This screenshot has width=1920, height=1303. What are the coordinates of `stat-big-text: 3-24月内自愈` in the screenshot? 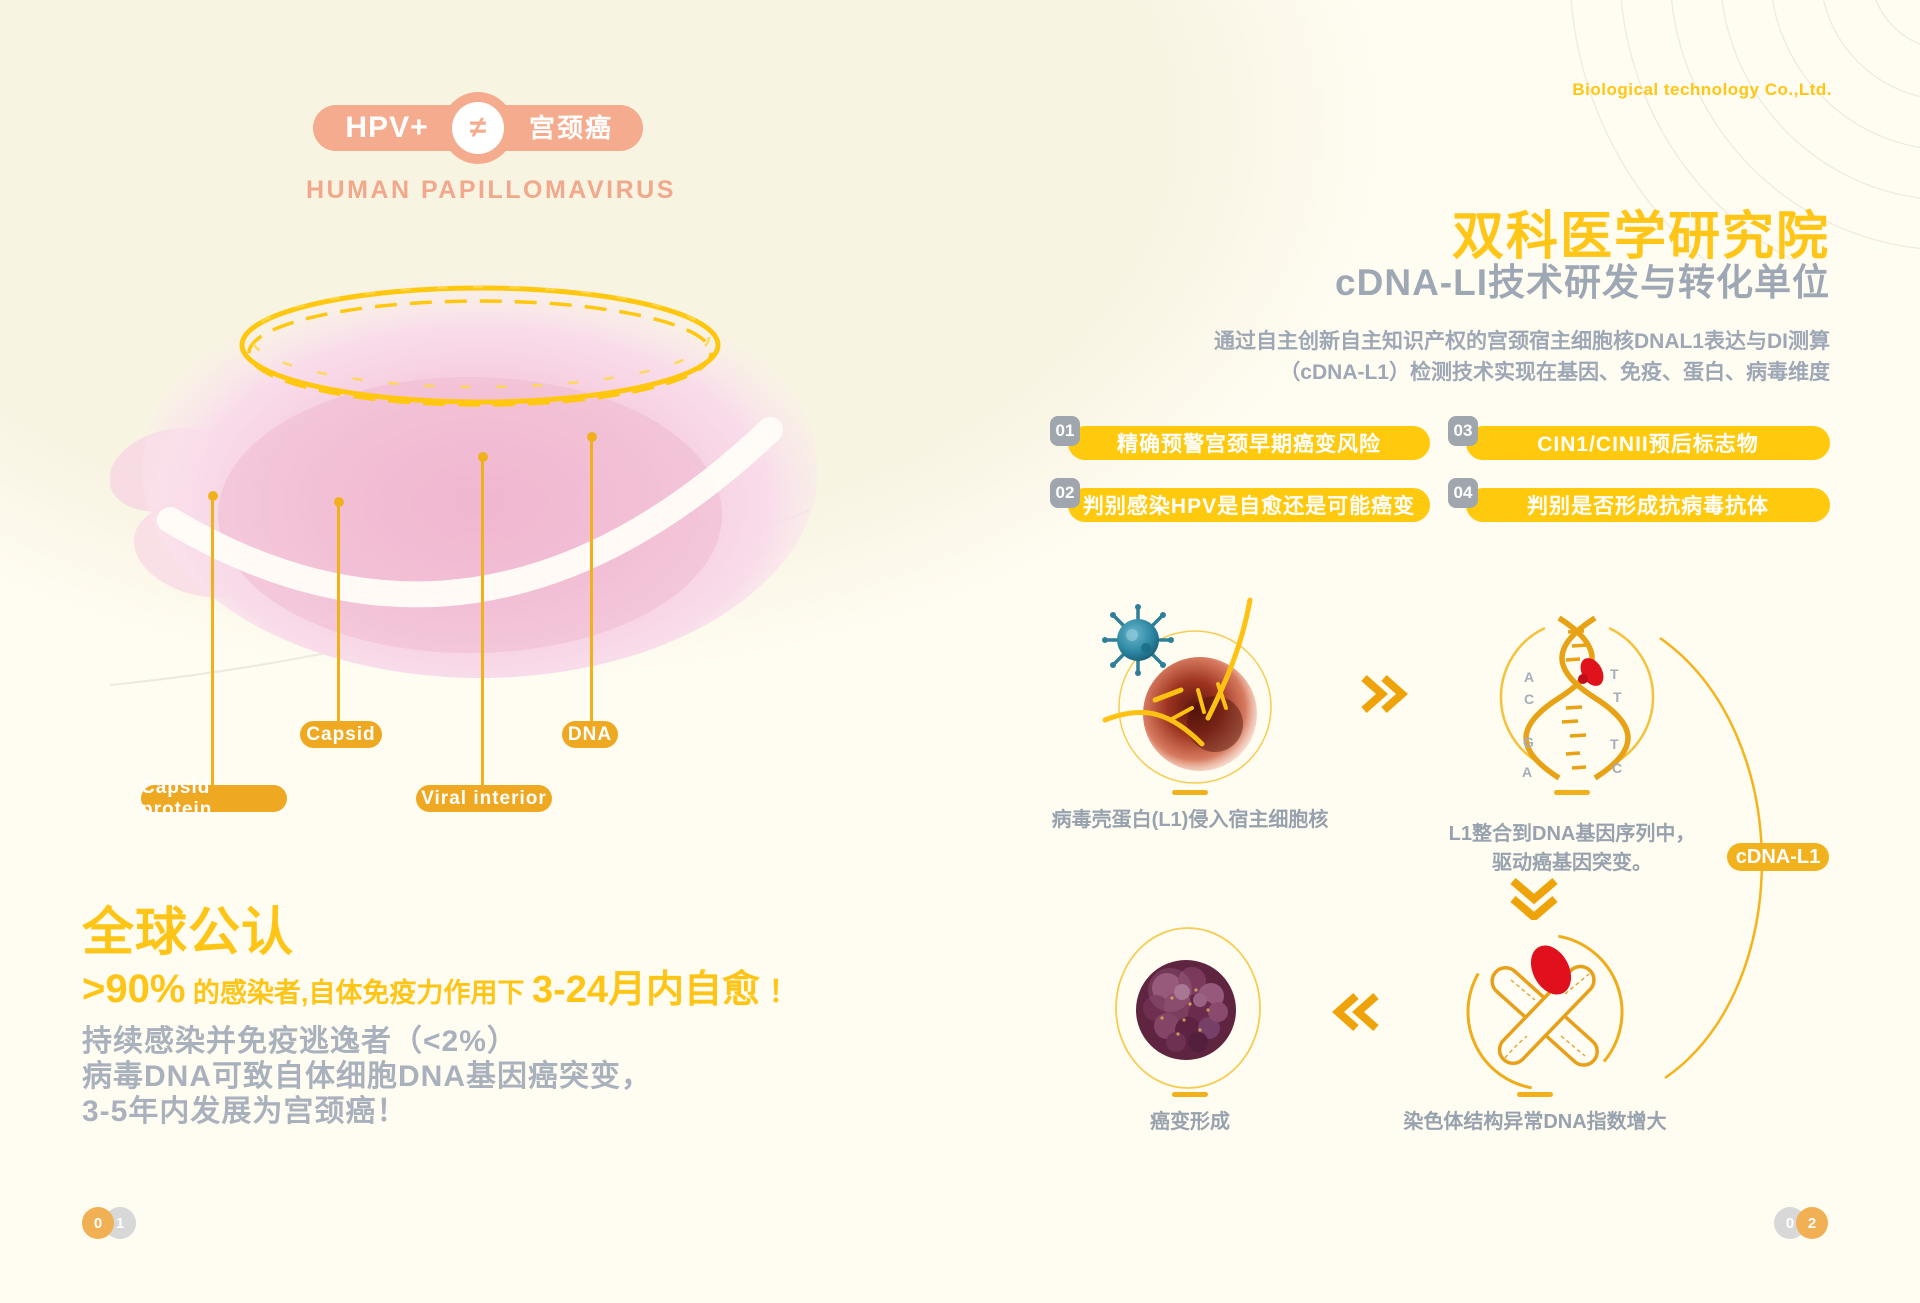 It's located at (645, 990).